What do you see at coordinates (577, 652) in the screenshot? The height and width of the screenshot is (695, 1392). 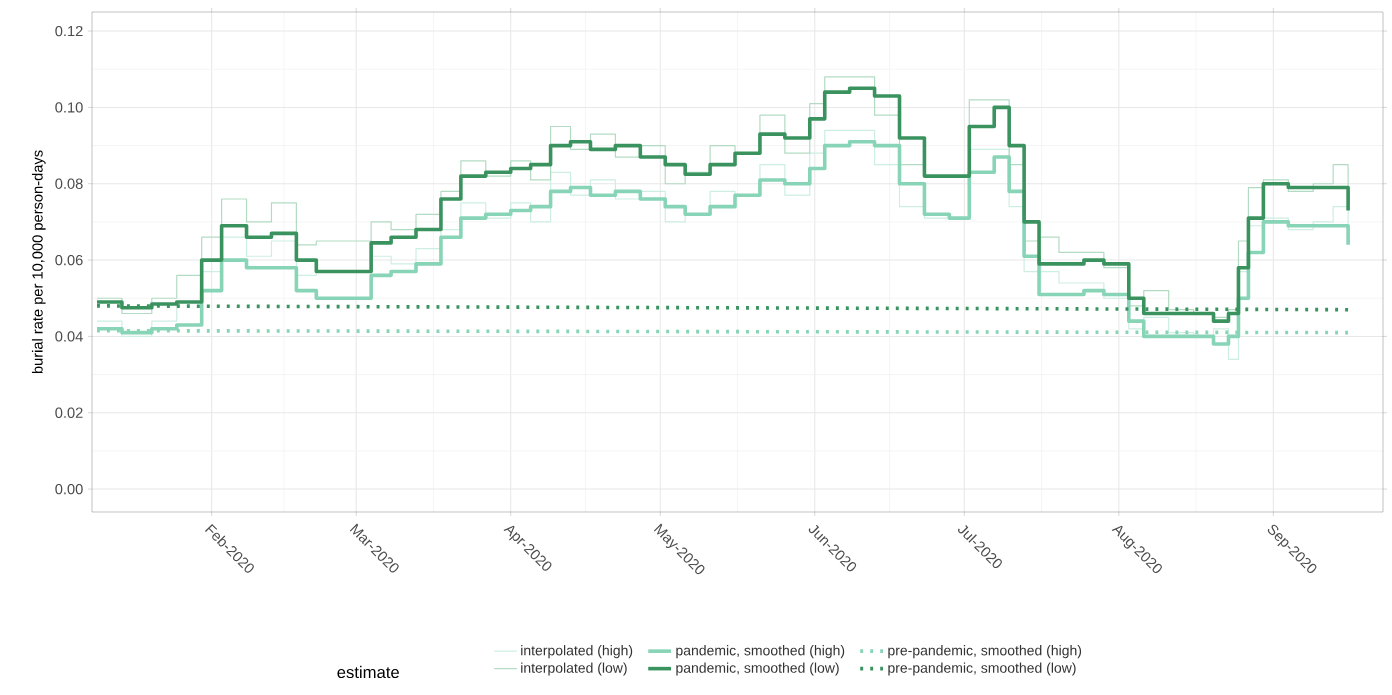 I see `legend-label: interpolated (high)` at bounding box center [577, 652].